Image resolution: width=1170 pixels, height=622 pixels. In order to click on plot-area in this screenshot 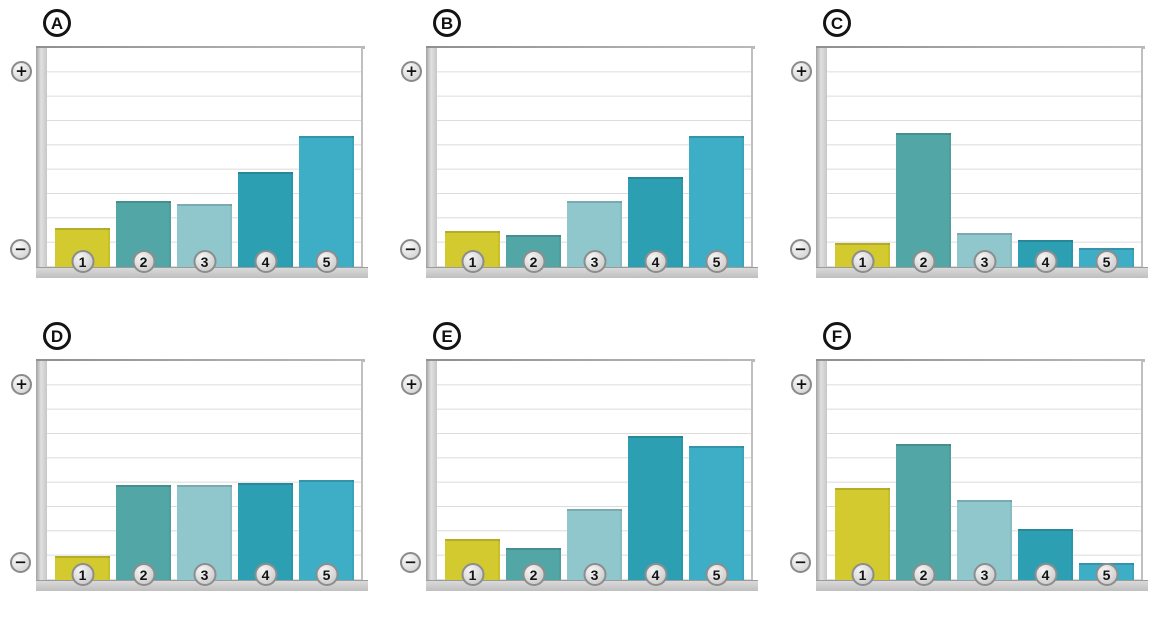, I will do `click(985, 157)`.